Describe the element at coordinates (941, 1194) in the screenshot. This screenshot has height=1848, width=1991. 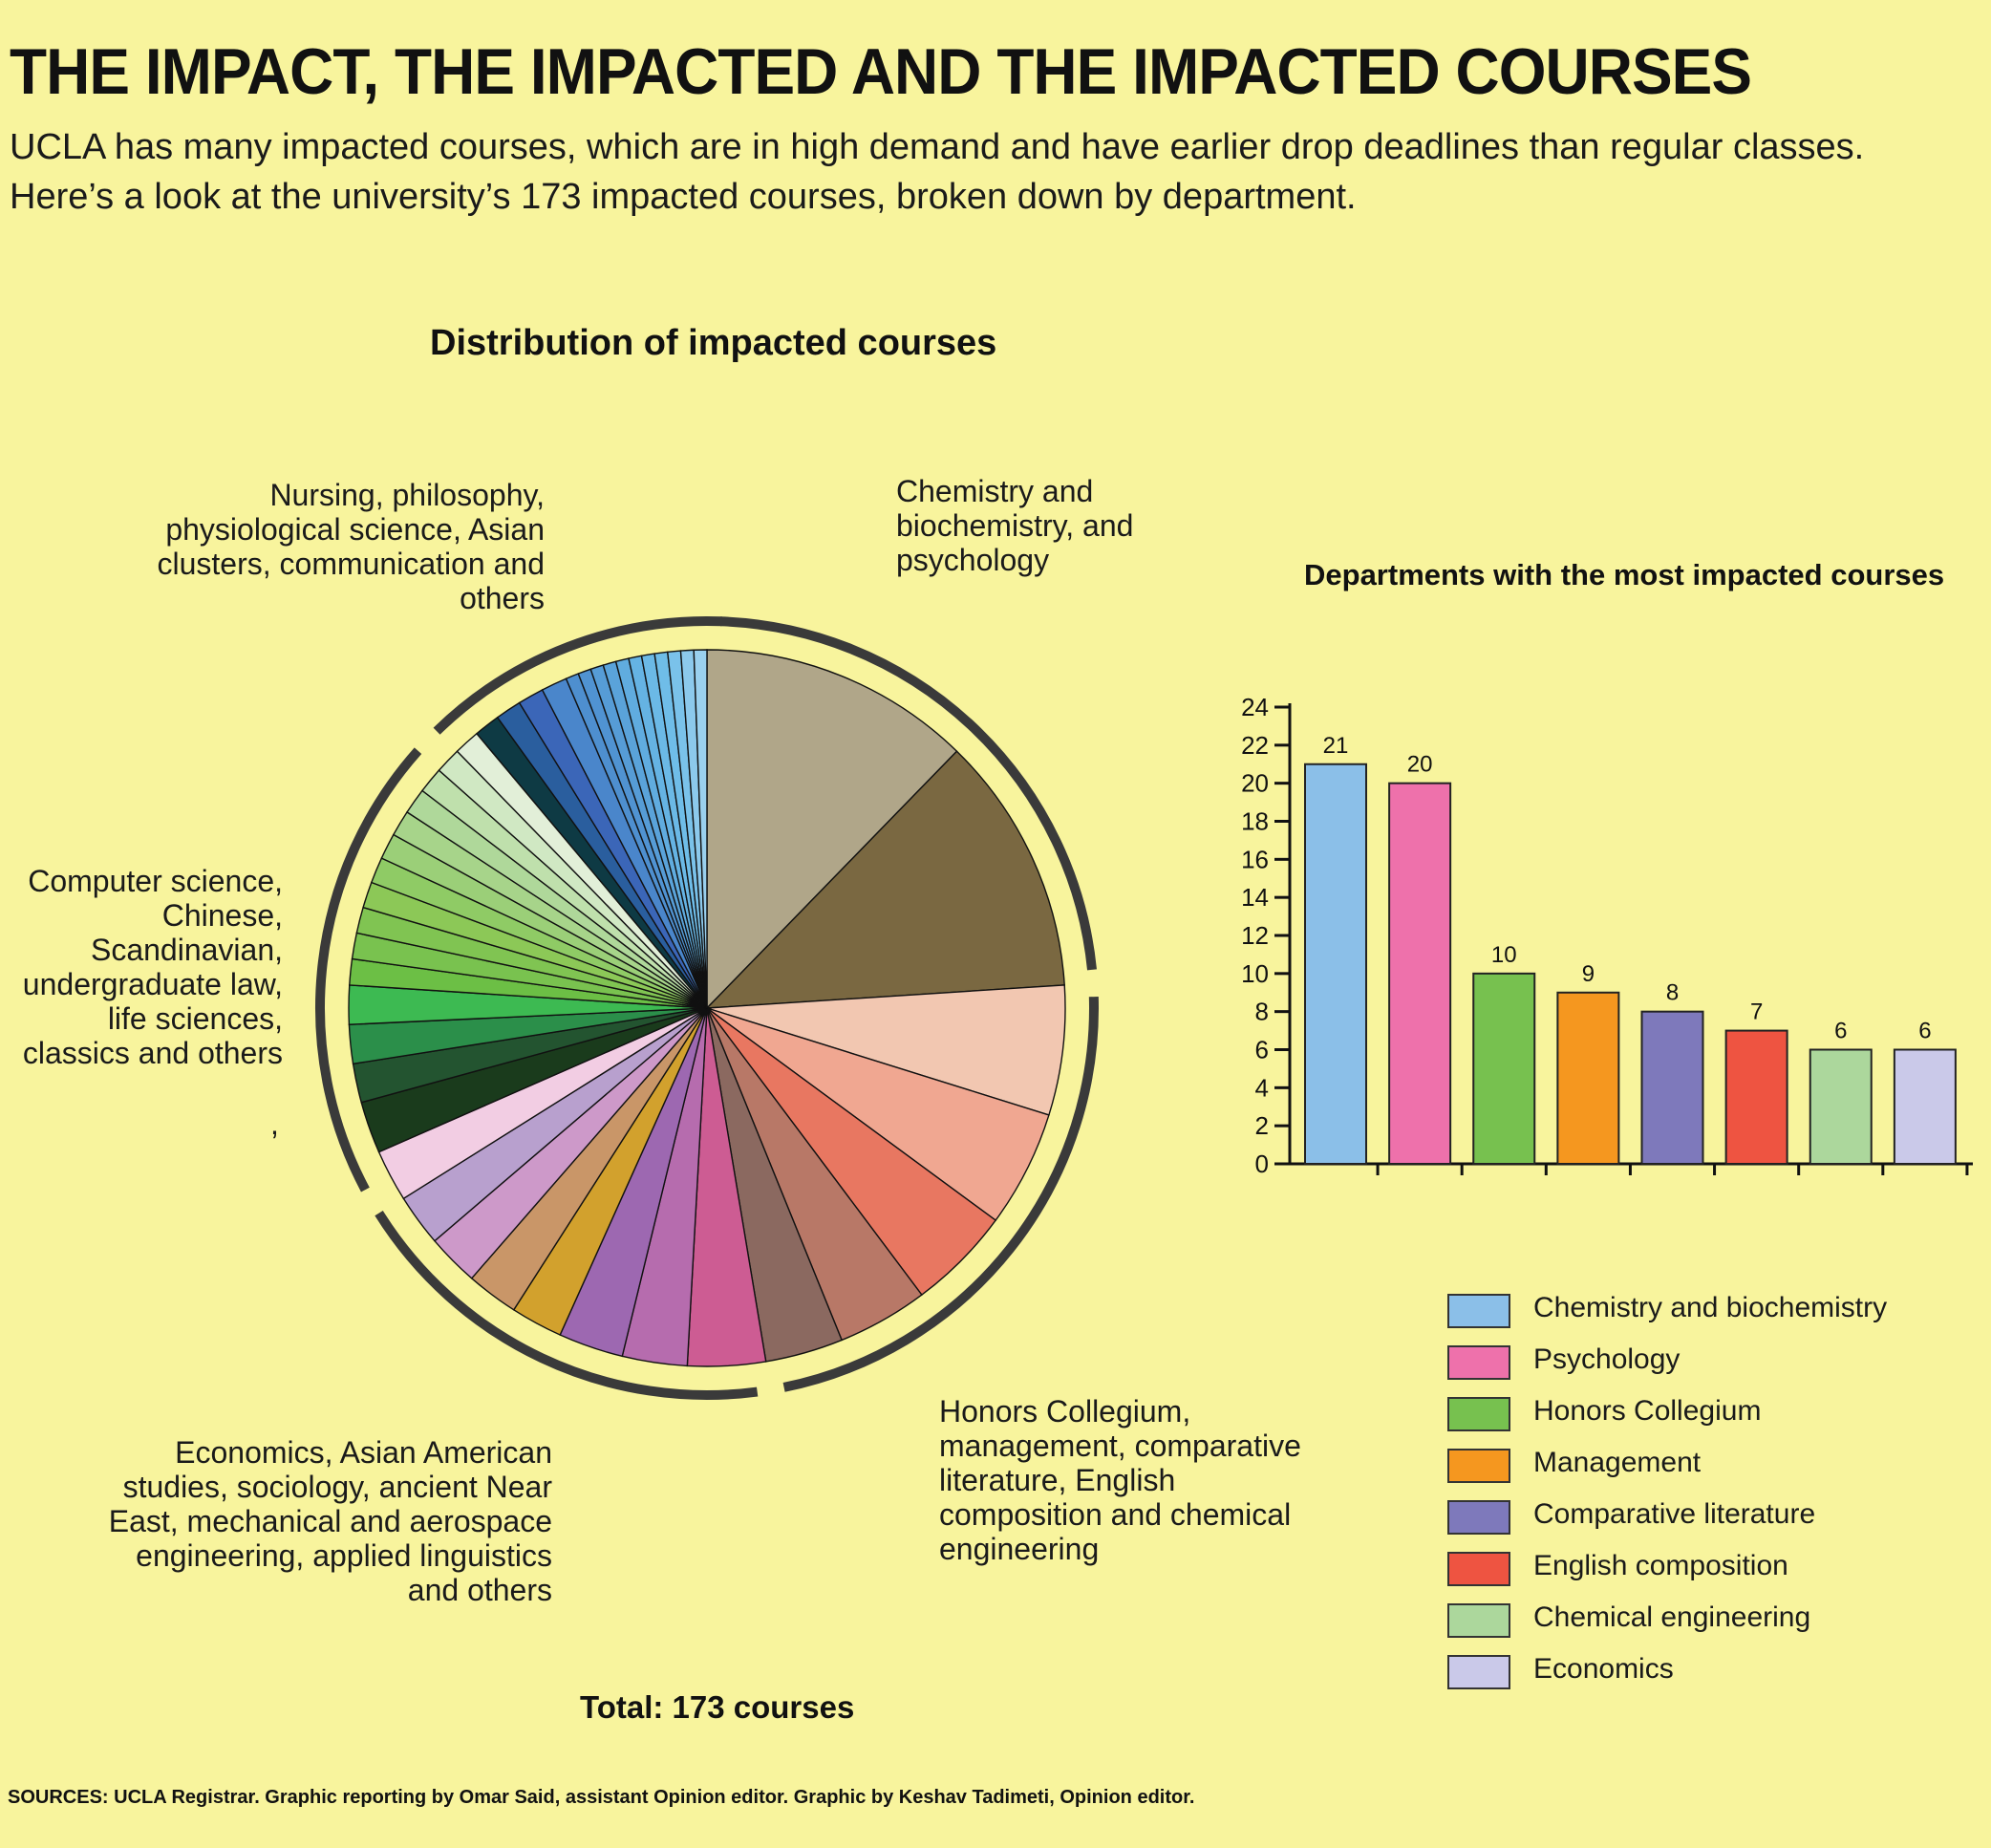
I see `pie-arc-honors` at that location.